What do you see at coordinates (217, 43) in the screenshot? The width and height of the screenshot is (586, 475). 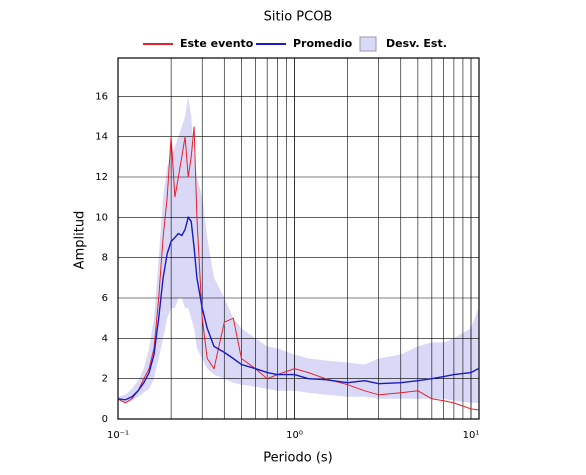 I see `legend-label: Este evento` at bounding box center [217, 43].